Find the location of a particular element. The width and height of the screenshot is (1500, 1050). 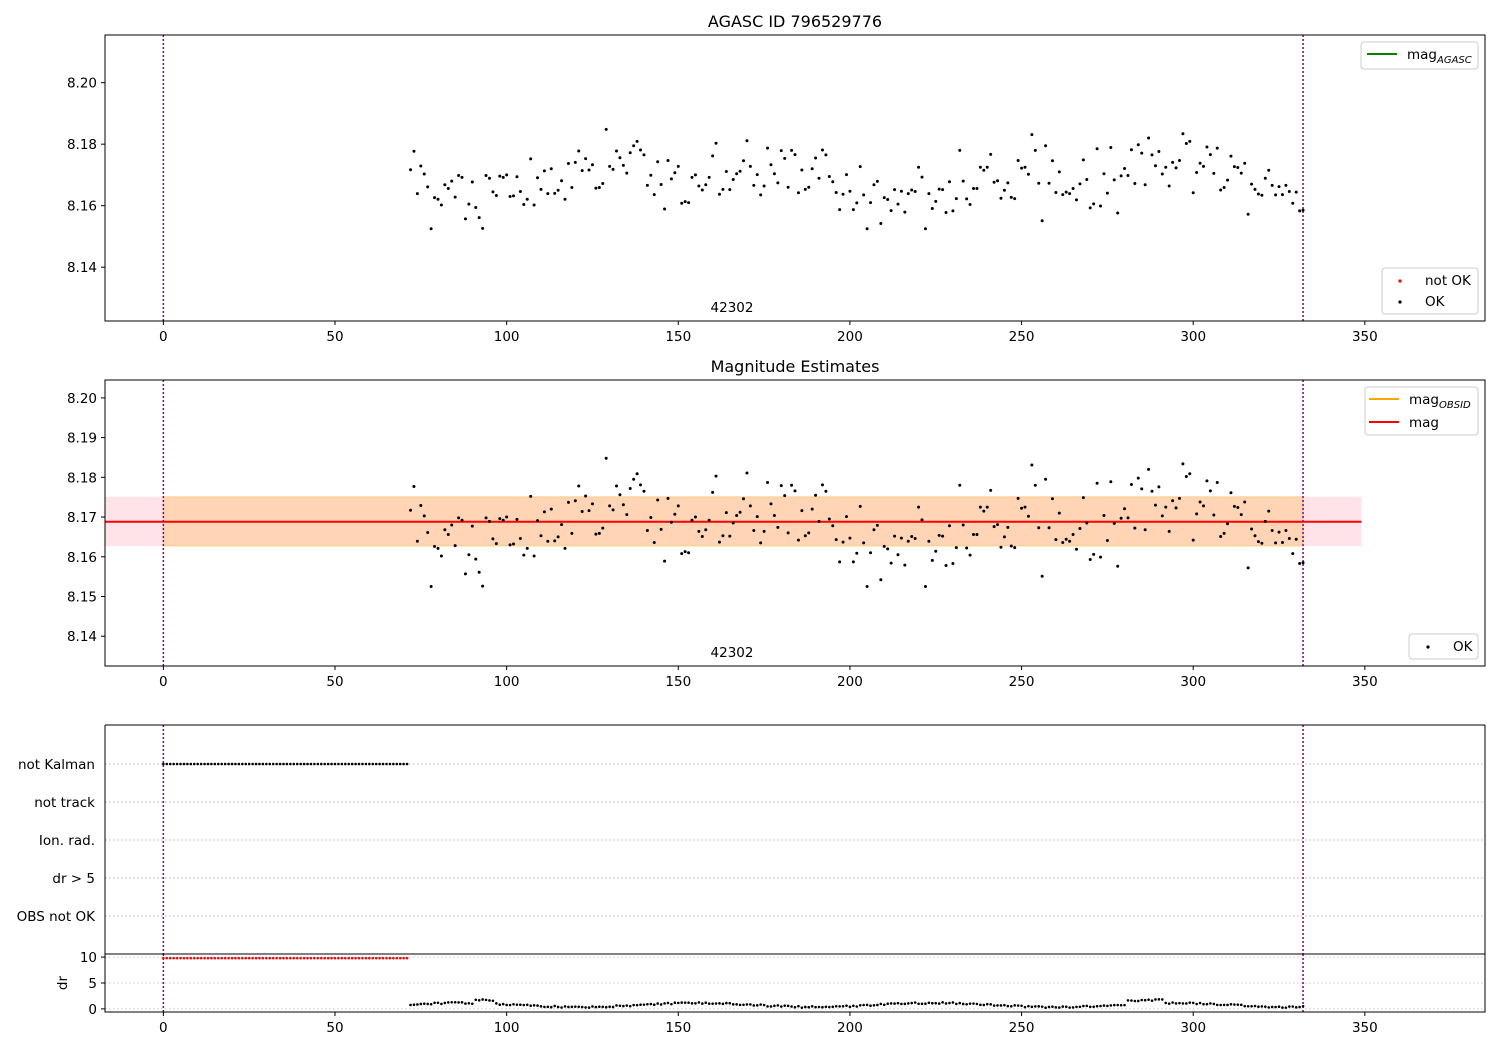

agasc-y-tick-label: 8.18 is located at coordinates (82, 145).